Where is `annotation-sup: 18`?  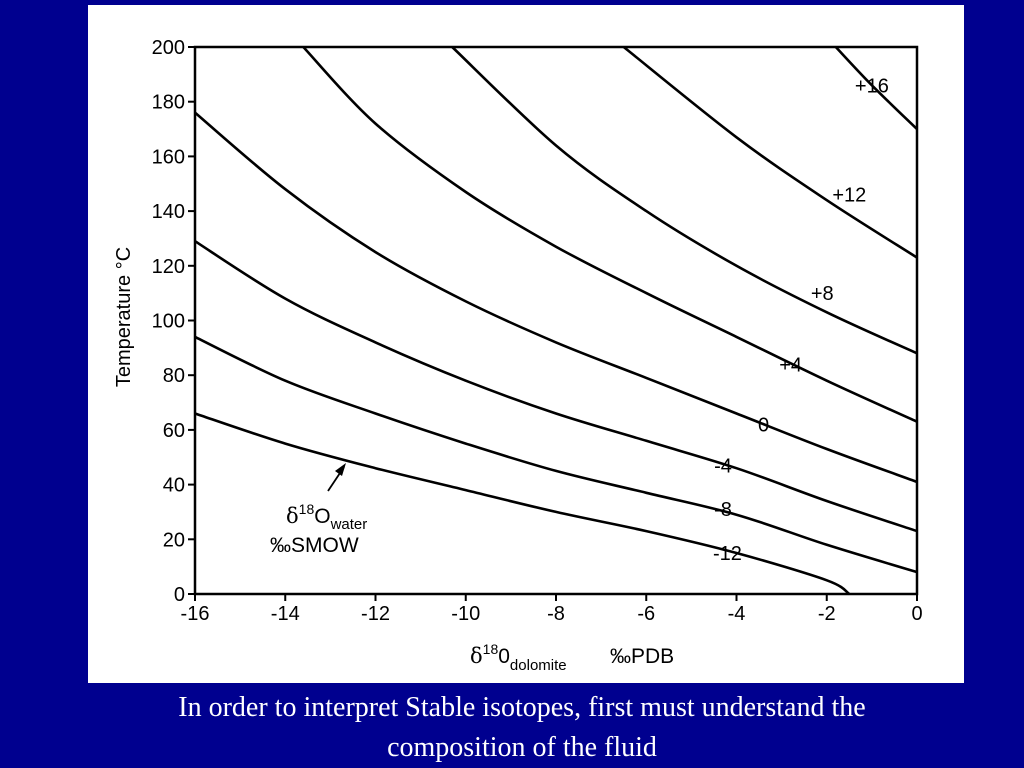
annotation-sup: 18 is located at coordinates (307, 509).